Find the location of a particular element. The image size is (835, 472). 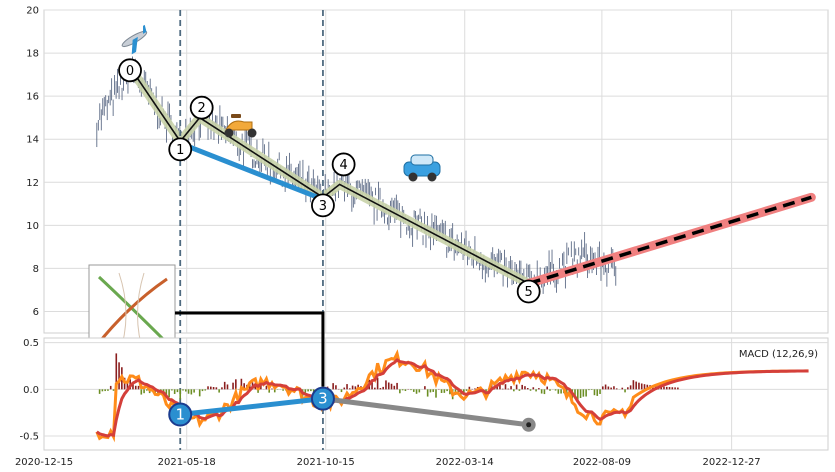

price-y-tick-label: 10 is located at coordinates (32, 226).